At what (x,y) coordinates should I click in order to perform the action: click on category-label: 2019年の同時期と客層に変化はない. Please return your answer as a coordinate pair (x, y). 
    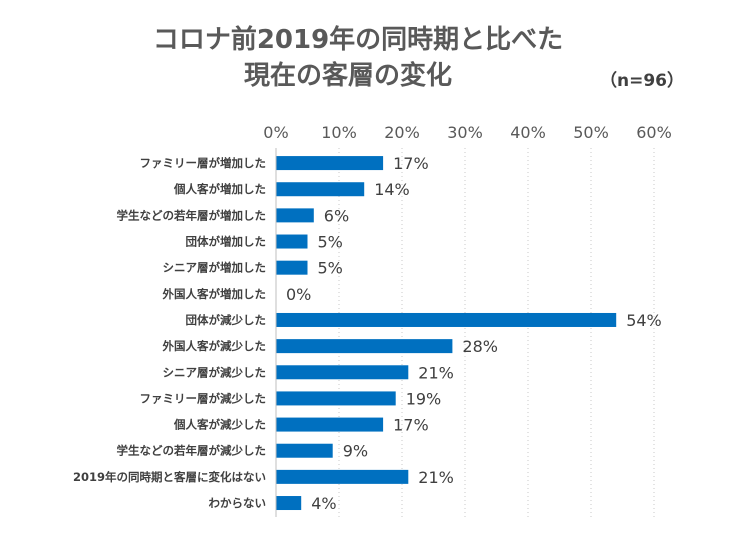
    Looking at the image, I should click on (169, 477).